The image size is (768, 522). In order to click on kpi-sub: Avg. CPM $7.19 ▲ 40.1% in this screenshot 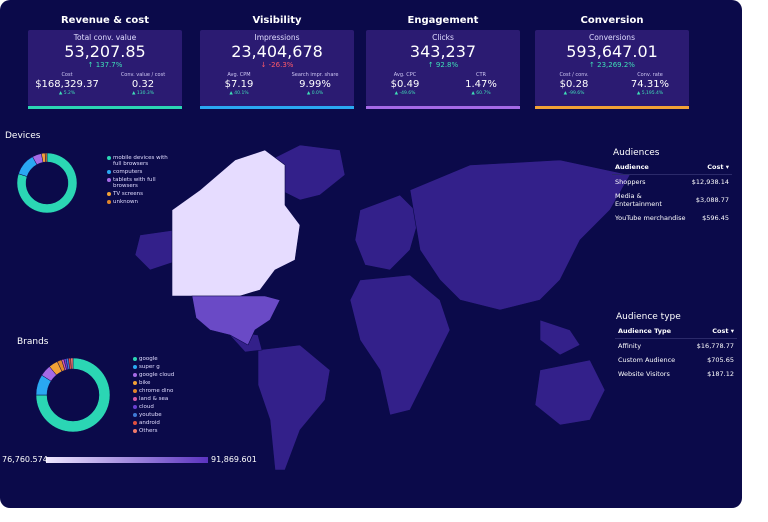, I will do `click(239, 84)`.